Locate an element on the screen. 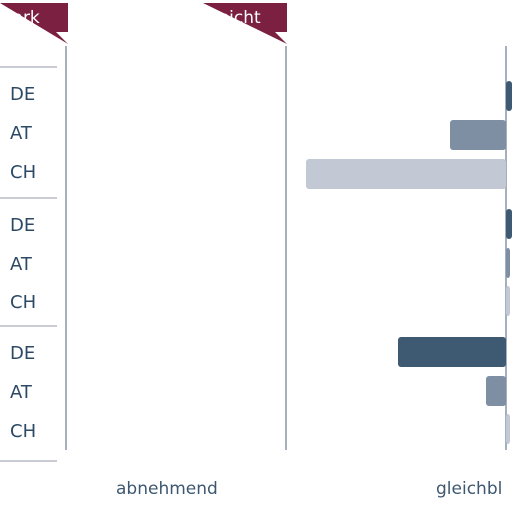 This screenshot has height=512, width=512. tag-stark: stark is located at coordinates (34, 23).